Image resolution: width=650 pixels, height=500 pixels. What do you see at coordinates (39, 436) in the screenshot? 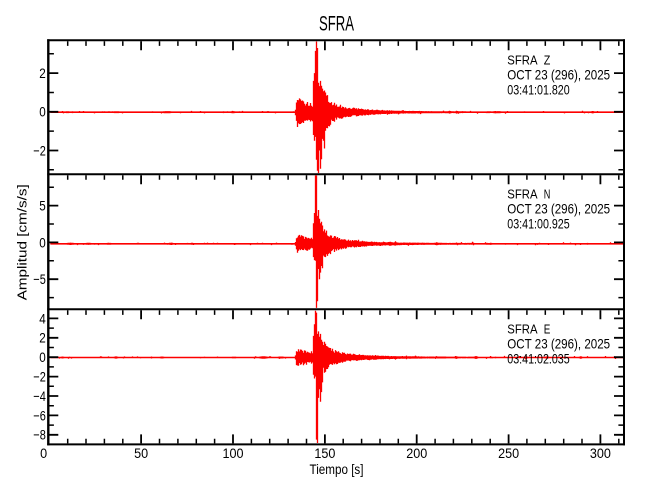
I see `svg-text: −8` at bounding box center [39, 436].